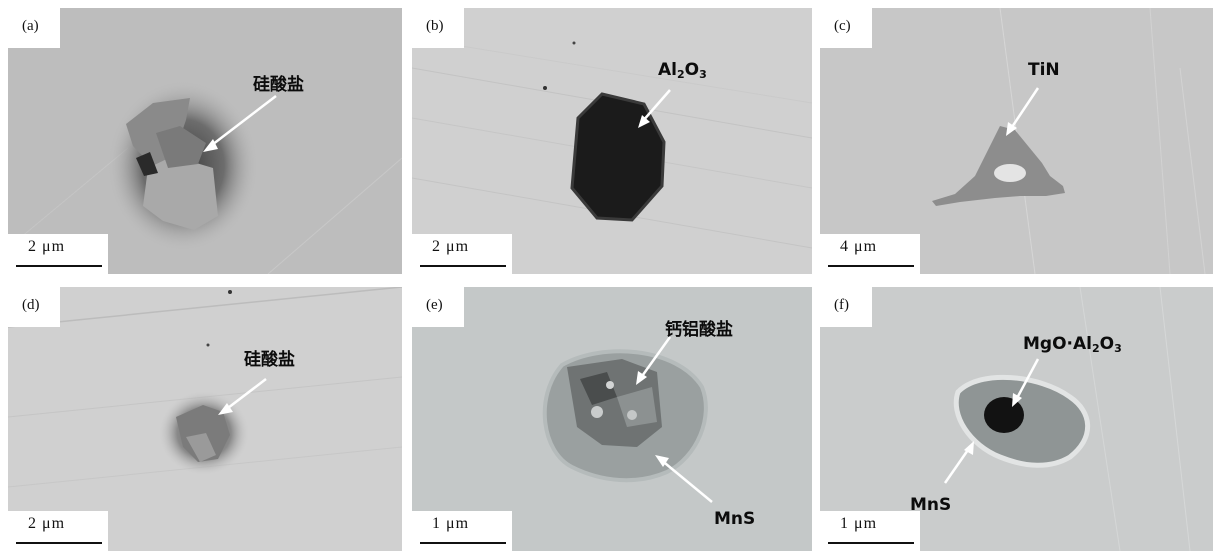 The width and height of the screenshot is (1217, 554). Describe the element at coordinates (871, 543) in the screenshot. I see `scale-line-f` at that location.